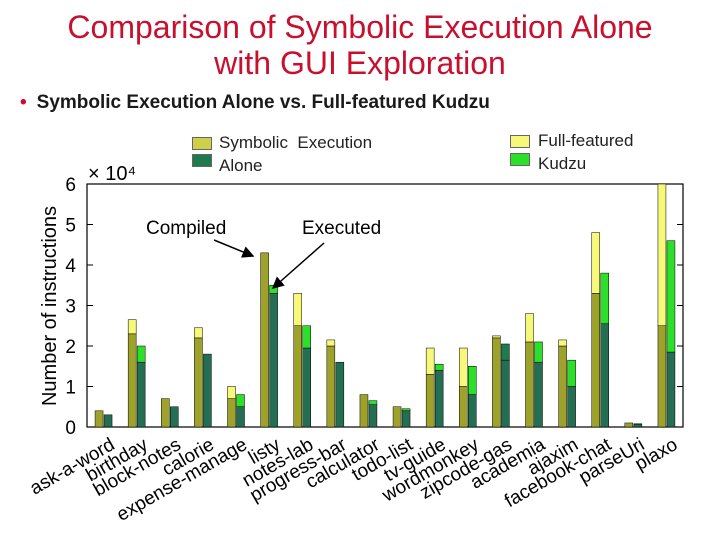  What do you see at coordinates (202, 160) in the screenshot?
I see `legend-swatch-symbolic-executed` at bounding box center [202, 160].